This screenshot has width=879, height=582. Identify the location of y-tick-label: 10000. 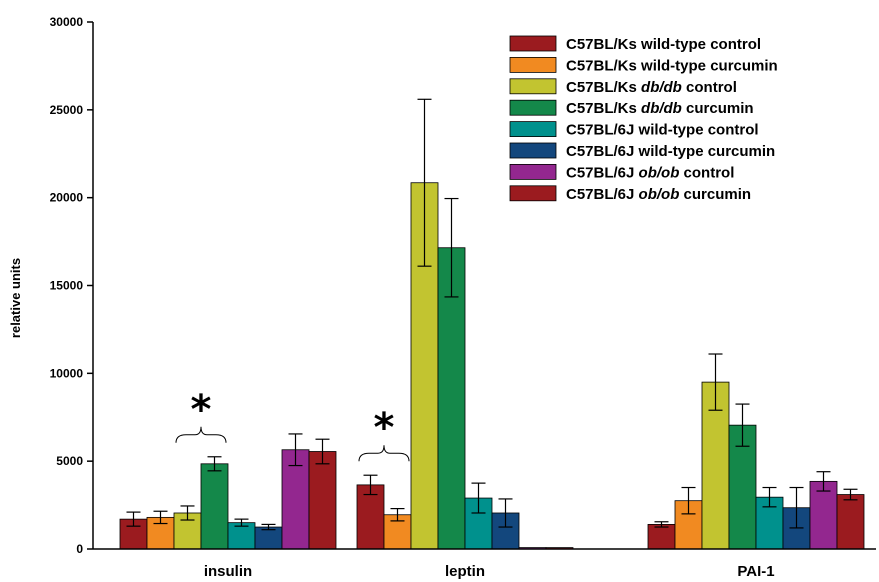
(67, 373).